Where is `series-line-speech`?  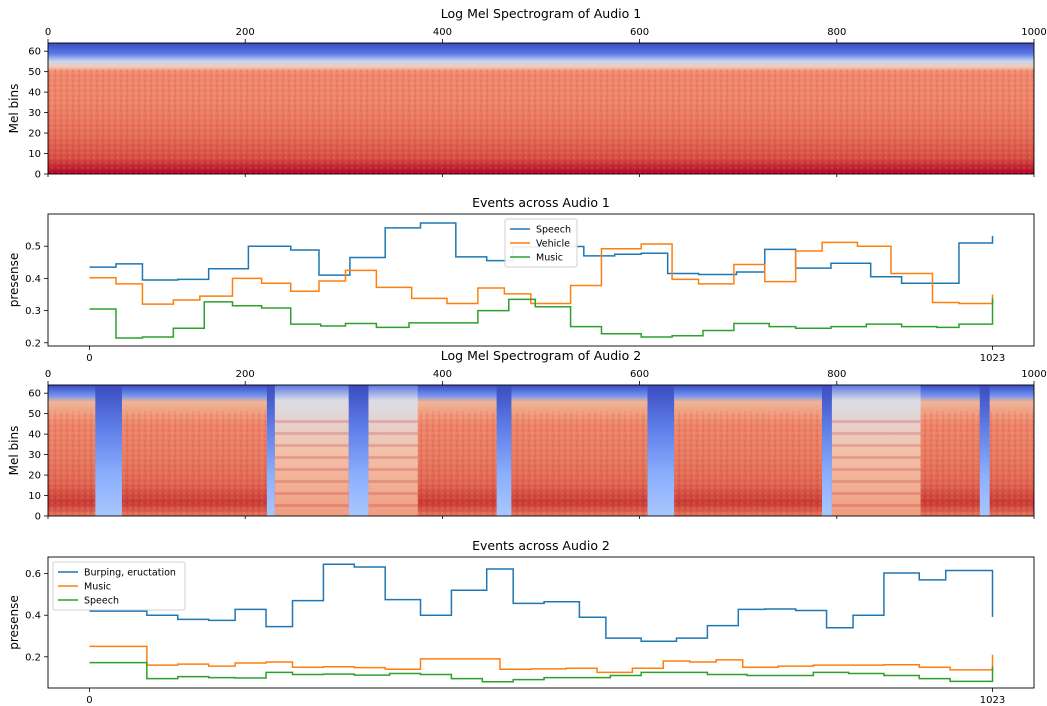 series-line-speech is located at coordinates (541, 672).